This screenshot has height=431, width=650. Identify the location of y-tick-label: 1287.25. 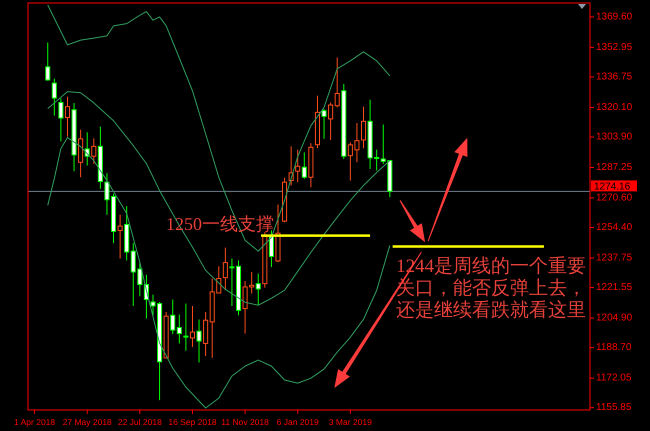
(614, 167).